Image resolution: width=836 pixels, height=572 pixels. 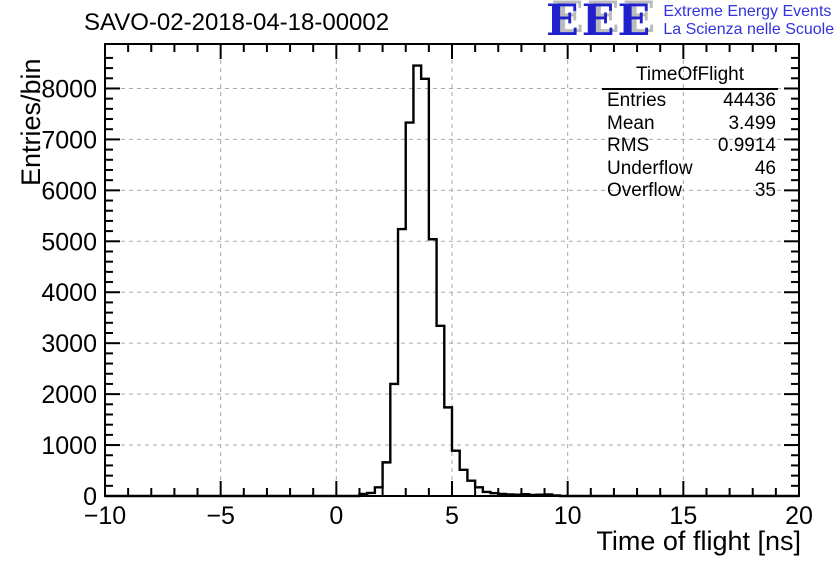 I want to click on stats-row: RMS 0.9914, so click(x=690, y=146).